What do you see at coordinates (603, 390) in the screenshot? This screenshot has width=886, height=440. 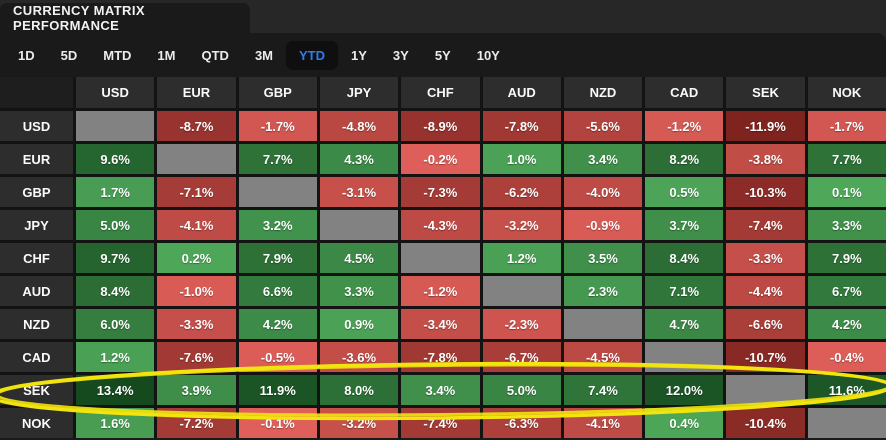 I see `cell-sek-nzd: 7.4%` at bounding box center [603, 390].